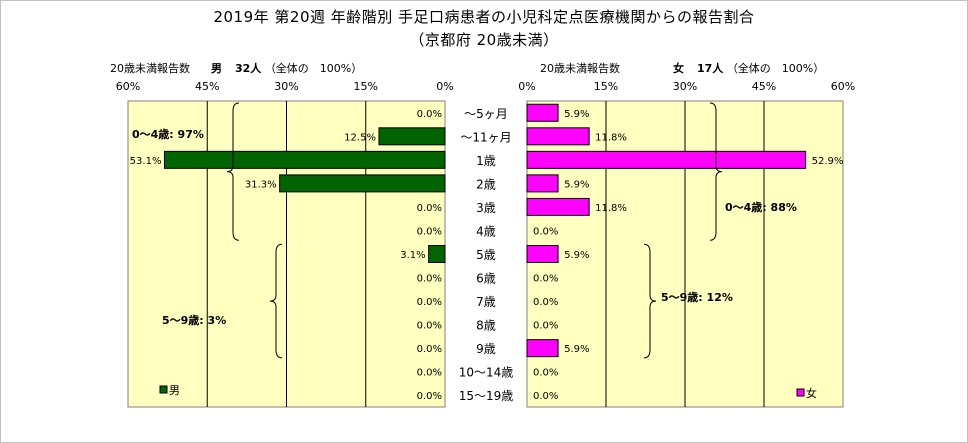 This screenshot has height=443, width=968. Describe the element at coordinates (486, 161) in the screenshot. I see `category-label: 1歳` at that location.